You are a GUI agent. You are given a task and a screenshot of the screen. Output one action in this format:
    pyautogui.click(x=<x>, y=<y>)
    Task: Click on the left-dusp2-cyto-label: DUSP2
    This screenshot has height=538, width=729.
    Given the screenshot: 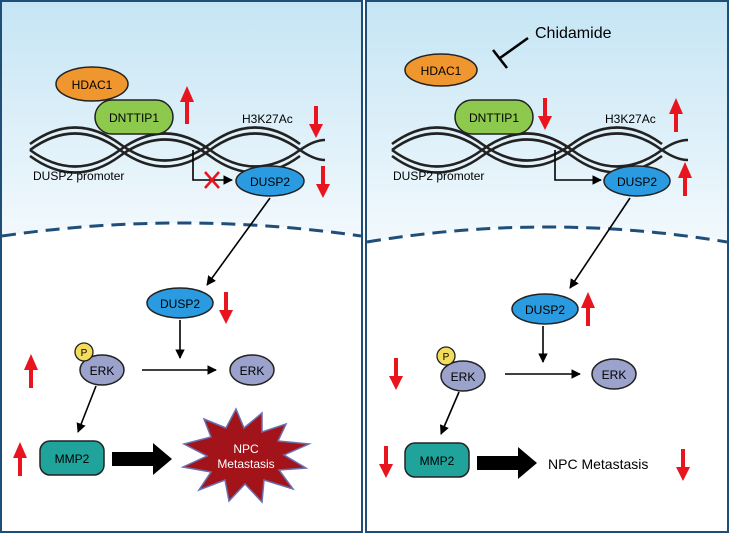 What is the action you would take?
    pyautogui.click(x=180, y=304)
    